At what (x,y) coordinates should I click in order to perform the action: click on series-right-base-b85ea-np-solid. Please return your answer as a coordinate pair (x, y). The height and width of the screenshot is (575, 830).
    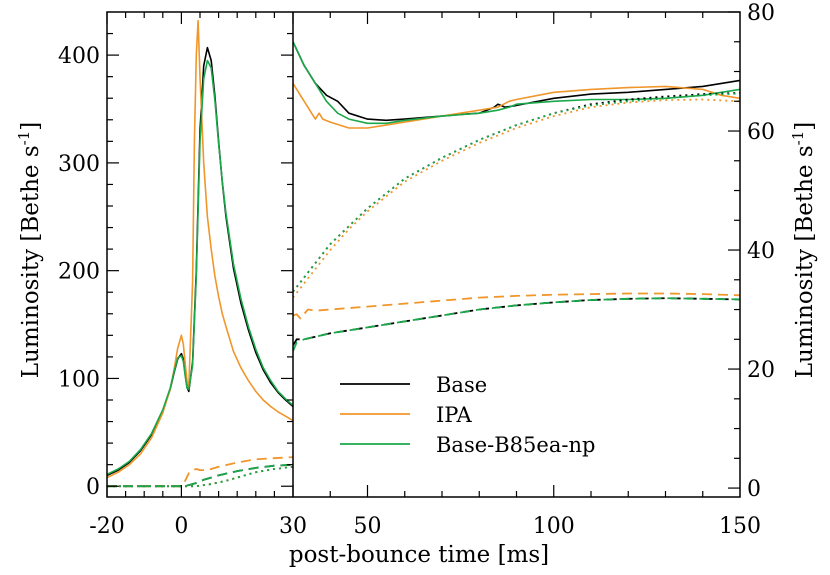
    Looking at the image, I should click on (516, 83).